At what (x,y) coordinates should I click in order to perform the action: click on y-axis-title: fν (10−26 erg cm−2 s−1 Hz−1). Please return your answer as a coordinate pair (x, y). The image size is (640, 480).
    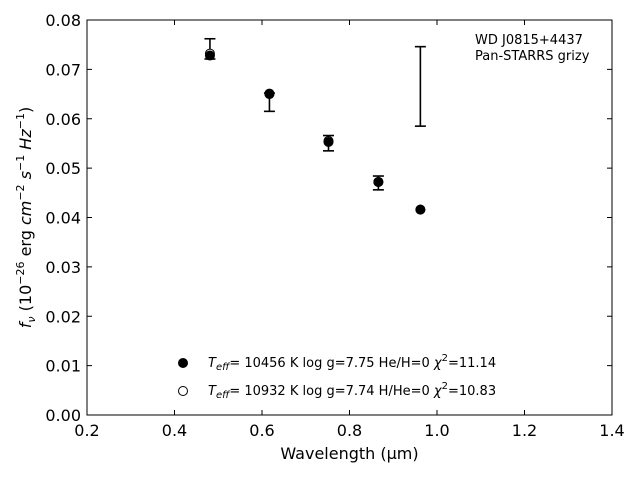
    Looking at the image, I should click on (26, 217).